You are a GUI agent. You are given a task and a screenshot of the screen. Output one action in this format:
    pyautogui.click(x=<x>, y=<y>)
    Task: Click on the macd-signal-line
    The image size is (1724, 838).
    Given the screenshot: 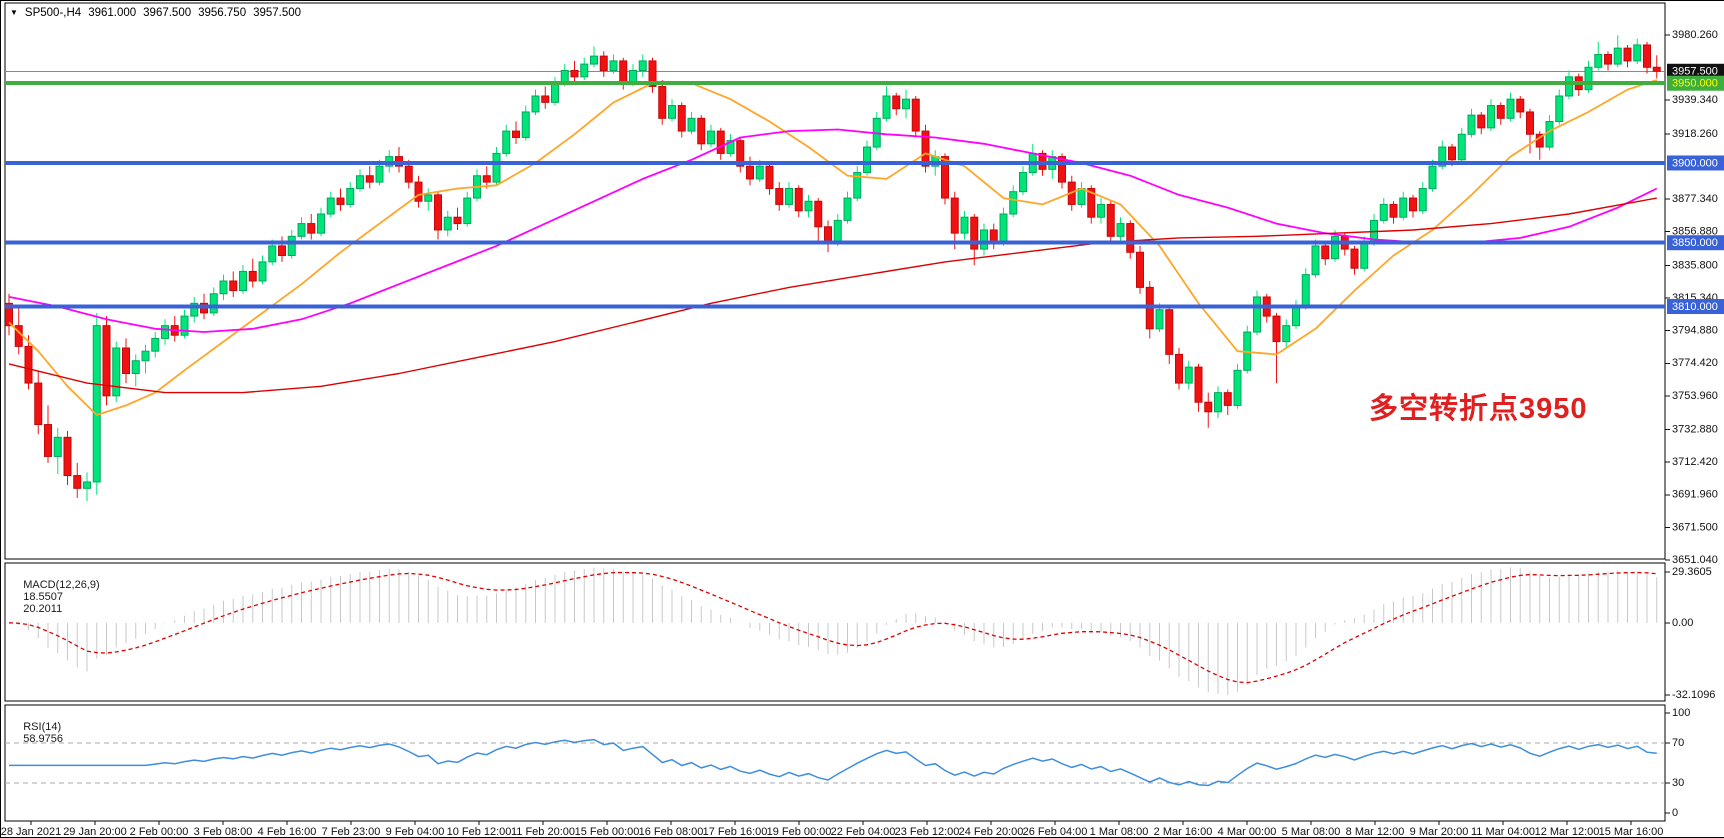 What is the action you would take?
    pyautogui.click(x=832, y=627)
    